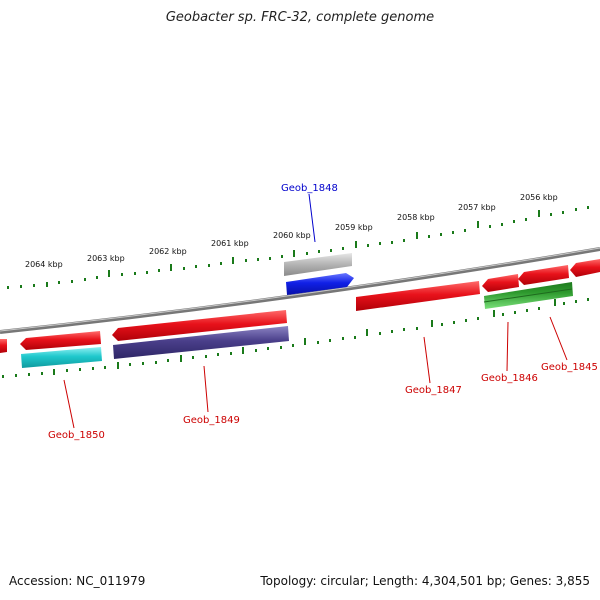 The image size is (600, 600). I want to click on genome-backbone, so click(300, 290).